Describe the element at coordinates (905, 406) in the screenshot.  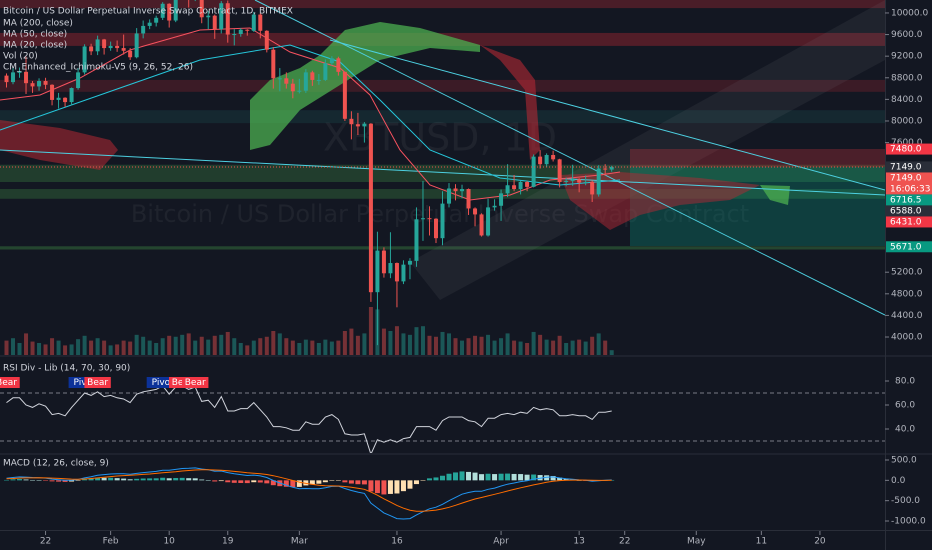
I see `rsi-tick-label: 60.0` at that location.